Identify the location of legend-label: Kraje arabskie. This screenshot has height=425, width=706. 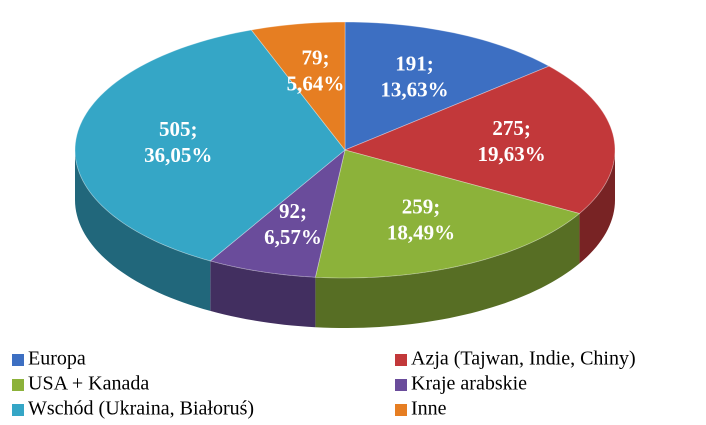
(469, 384).